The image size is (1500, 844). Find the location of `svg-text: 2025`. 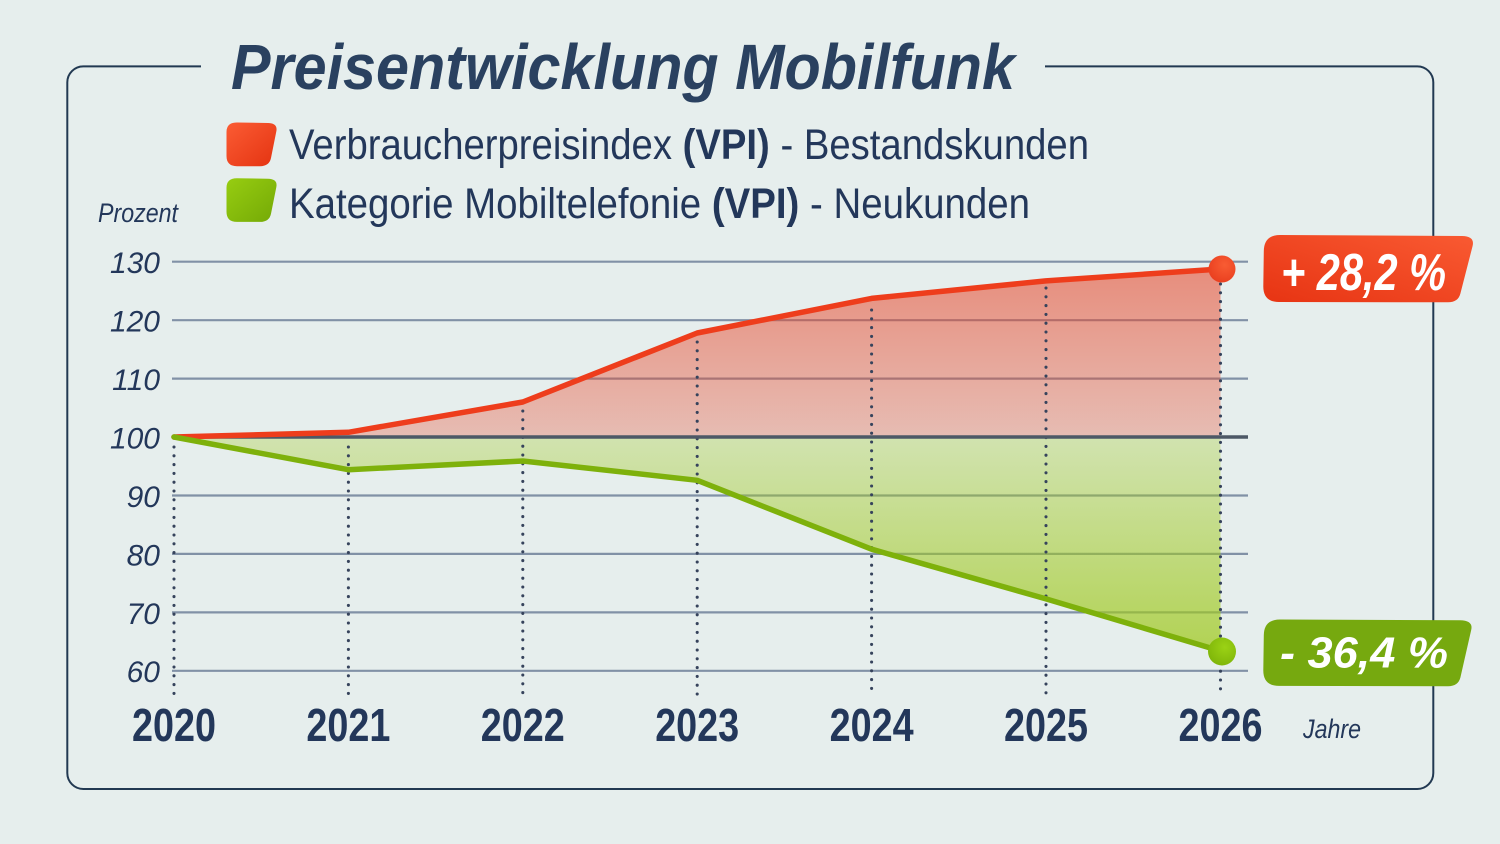

svg-text: 2025 is located at coordinates (1046, 725).